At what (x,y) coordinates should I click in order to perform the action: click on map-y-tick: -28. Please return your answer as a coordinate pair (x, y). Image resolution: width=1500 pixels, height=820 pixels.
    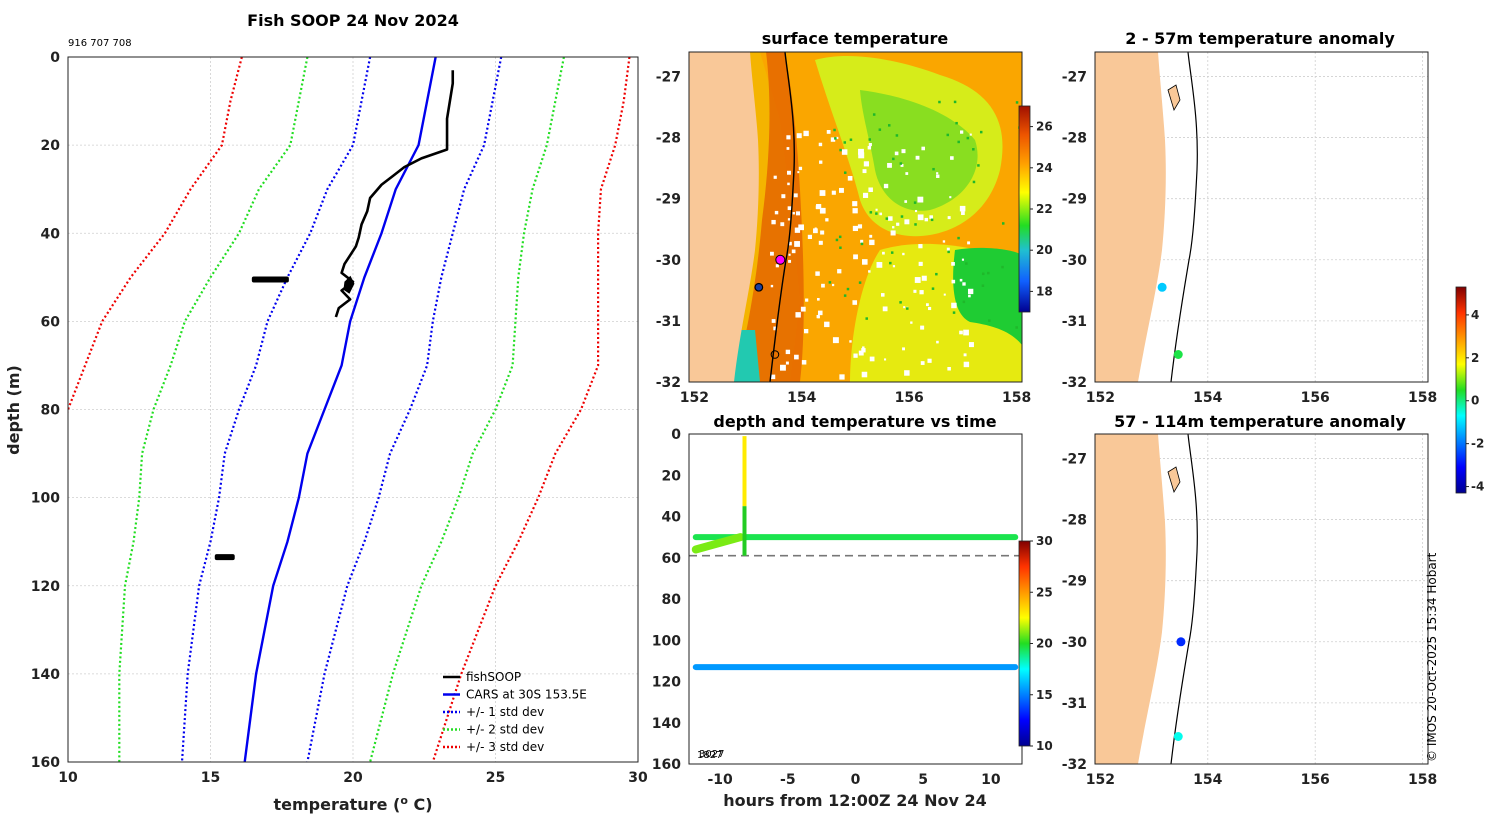
    Looking at the image, I should click on (668, 139).